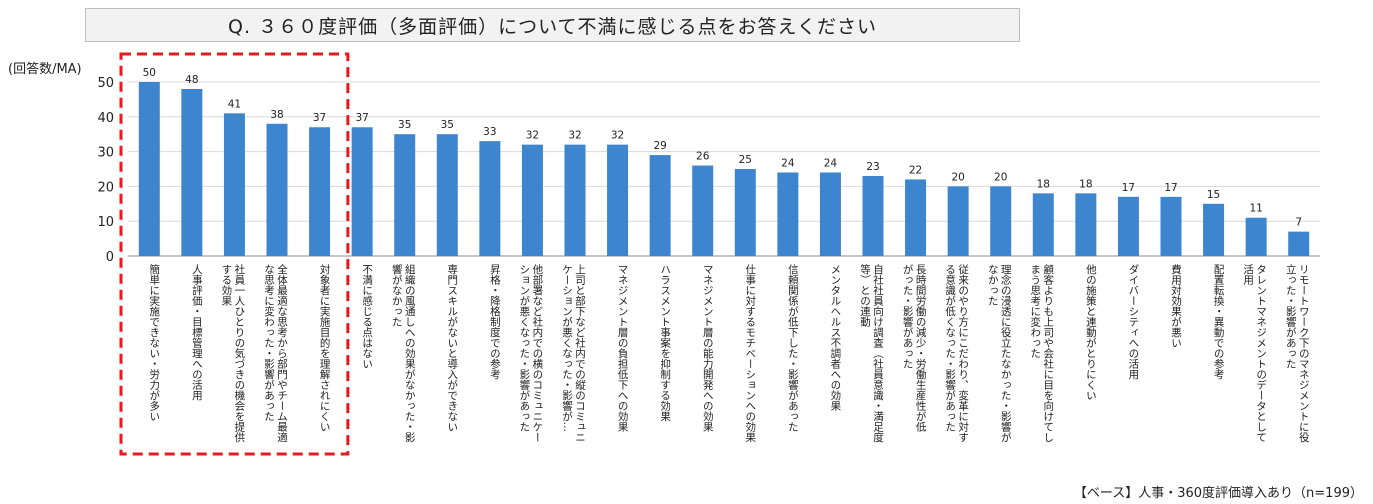 The height and width of the screenshot is (504, 1373). Describe the element at coordinates (325, 347) in the screenshot. I see `category-label: 対象者に実施目的を理解されにくい` at that location.